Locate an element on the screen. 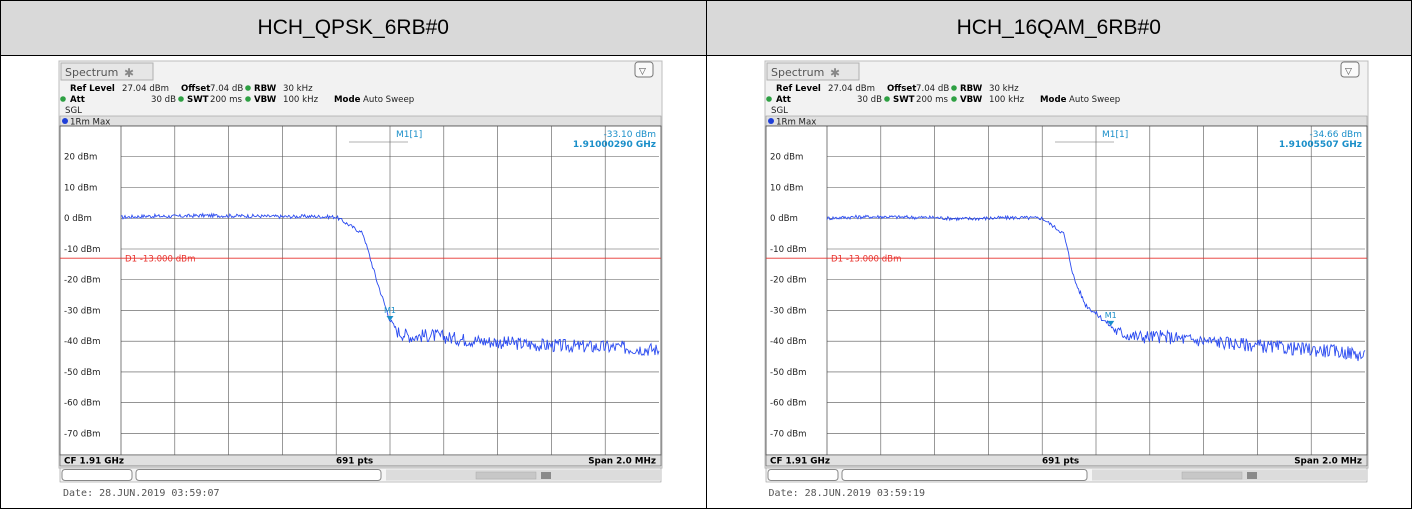 This screenshot has height=509, width=1413. timestamp: Date: 28.JUN.2019 03:59:07 is located at coordinates (141, 493).